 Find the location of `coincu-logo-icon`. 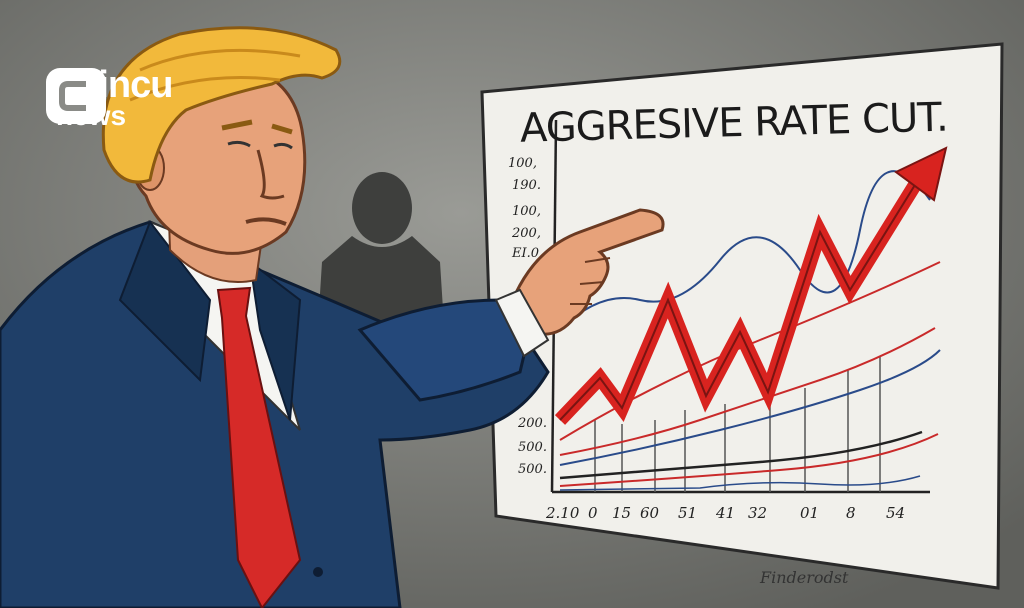

coincu-logo-icon is located at coordinates (76, 96).